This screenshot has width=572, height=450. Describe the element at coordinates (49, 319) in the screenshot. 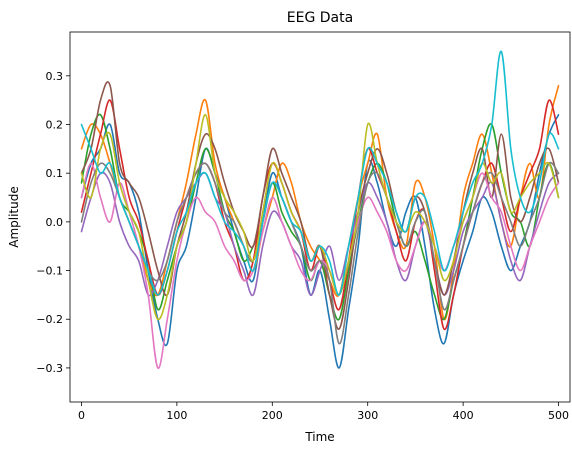

I see `y-tick-label: −0.2` at that location.